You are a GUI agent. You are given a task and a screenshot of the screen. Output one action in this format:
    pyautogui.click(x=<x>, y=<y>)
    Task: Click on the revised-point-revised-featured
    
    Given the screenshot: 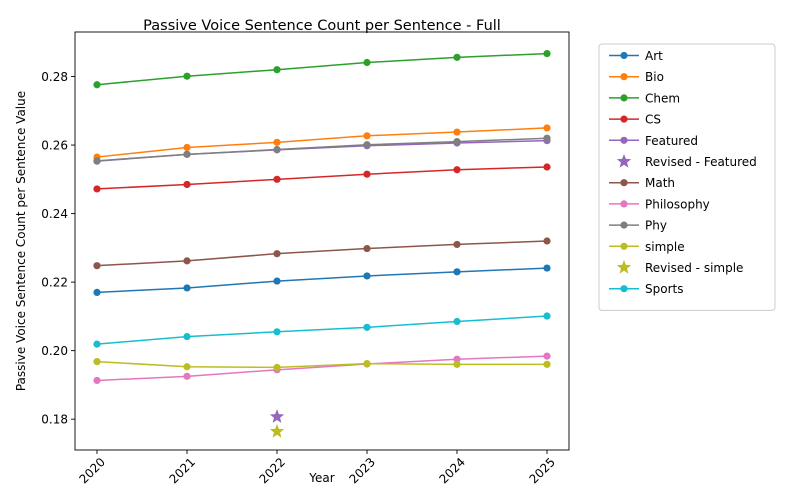 What is the action you would take?
    pyautogui.click(x=277, y=416)
    